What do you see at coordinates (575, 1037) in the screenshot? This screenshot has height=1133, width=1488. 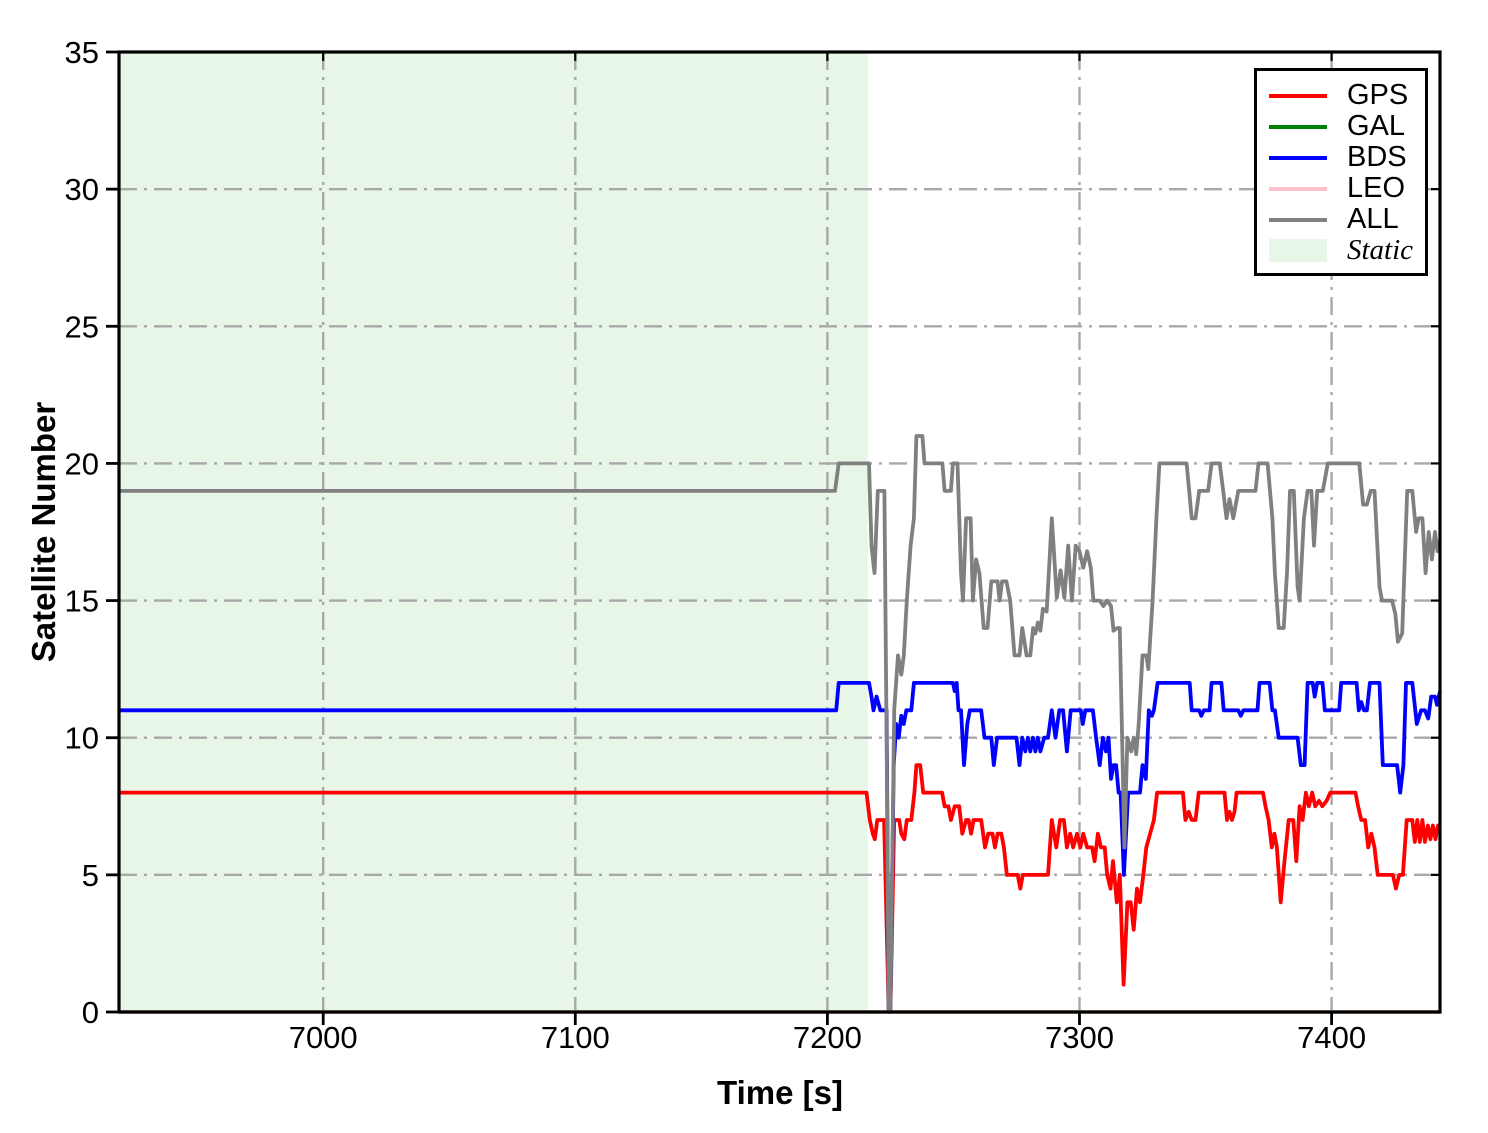 I see `x-tick-label-7100: 7100` at bounding box center [575, 1037].